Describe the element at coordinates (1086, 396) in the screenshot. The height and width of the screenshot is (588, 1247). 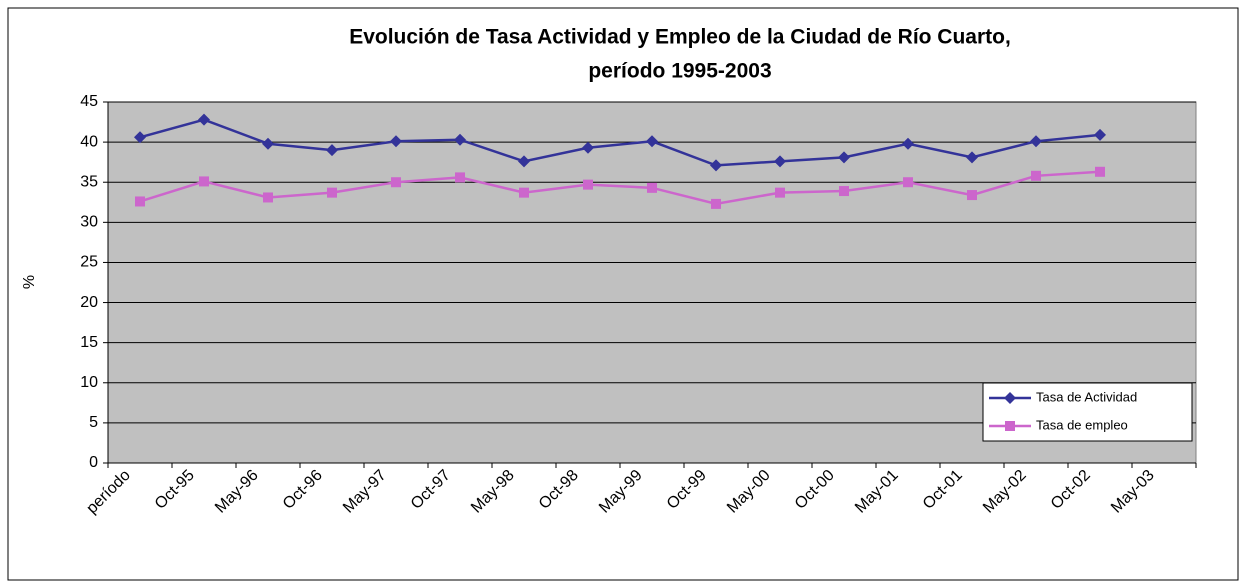
I see `legend-label: Tasa de Actividad` at that location.